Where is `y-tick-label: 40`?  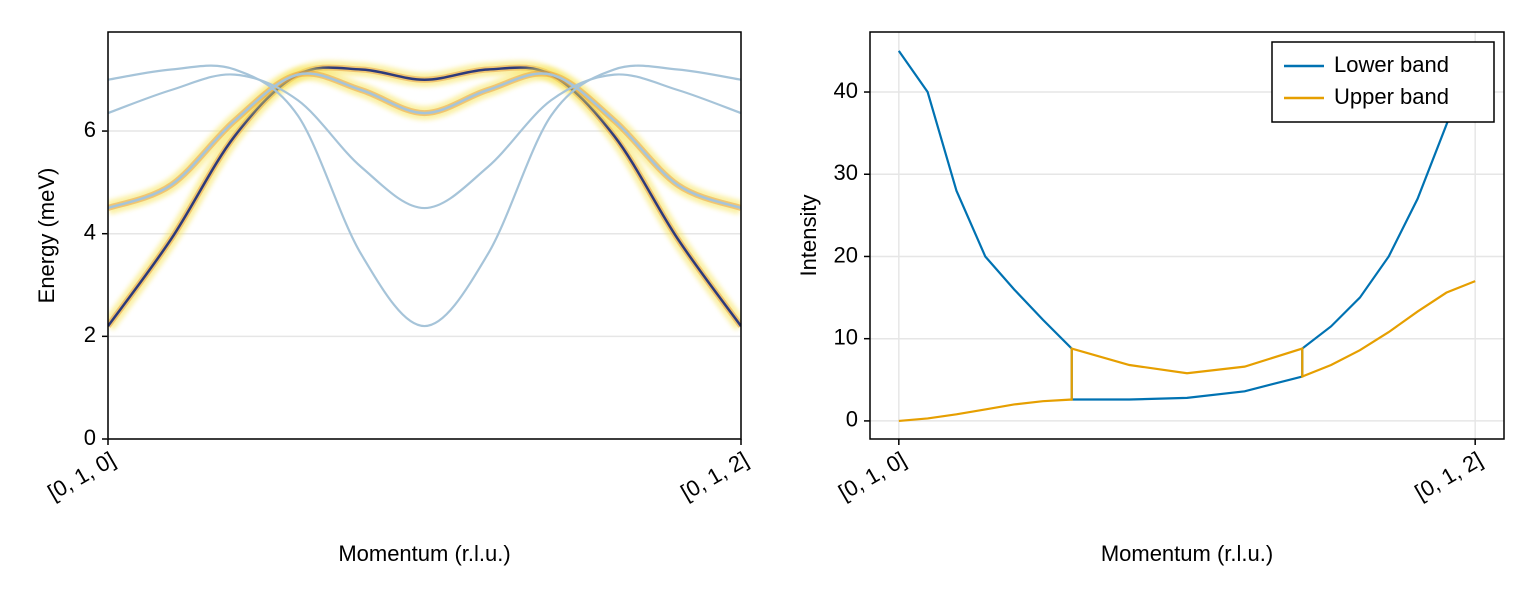 y-tick-label: 40 is located at coordinates (846, 90).